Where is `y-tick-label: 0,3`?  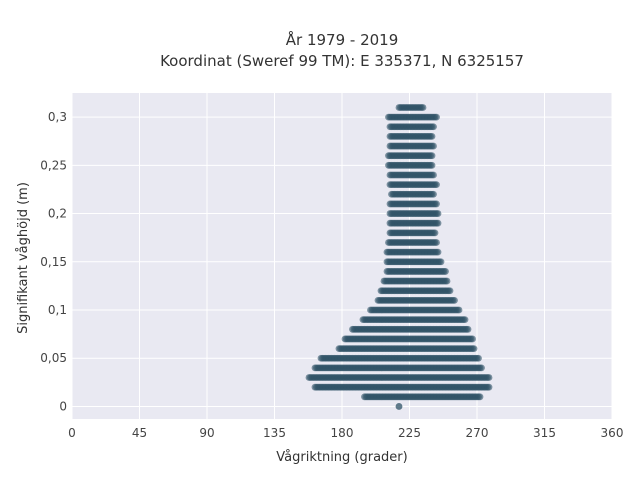 y-tick-label: 0,3 is located at coordinates (57, 117).